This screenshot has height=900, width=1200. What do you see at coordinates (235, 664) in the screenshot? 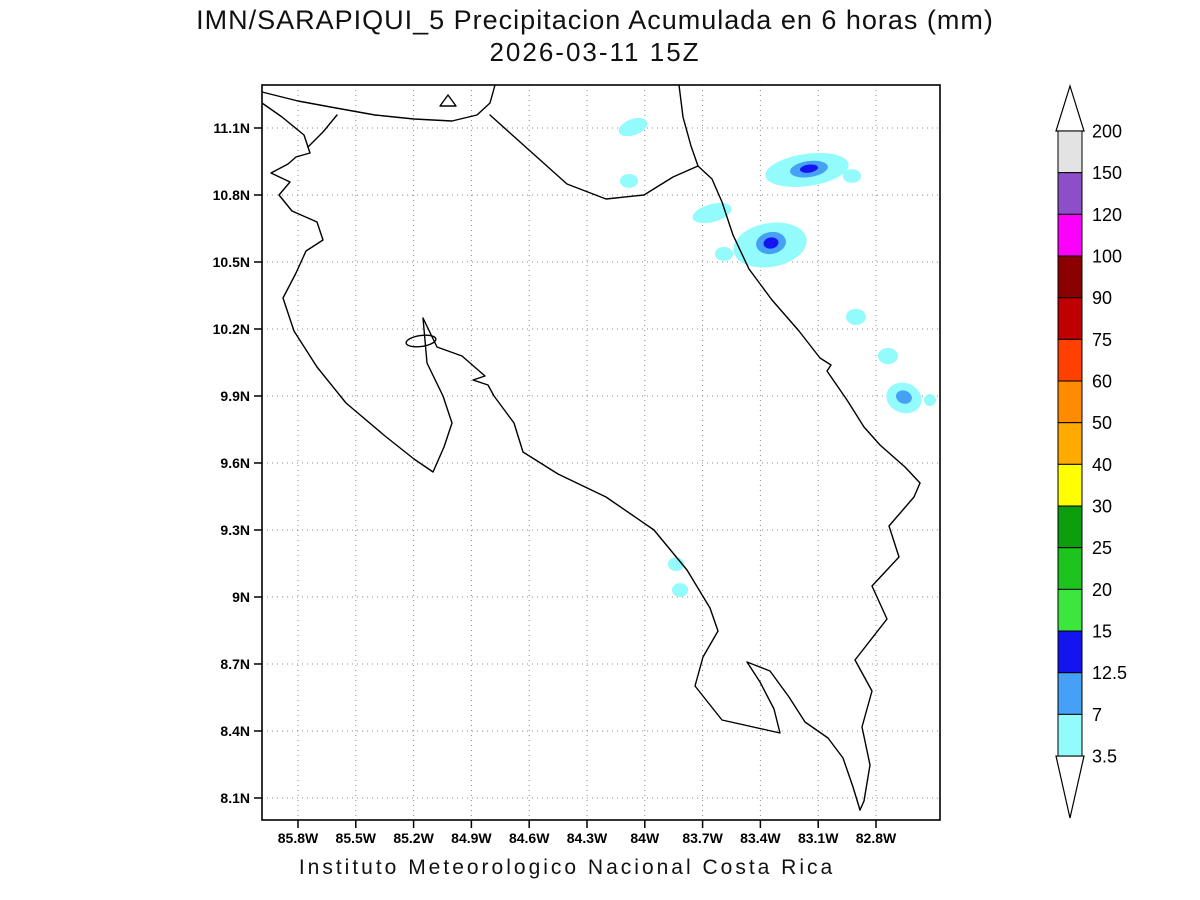
I see `lat-tick-label: 8.7N` at bounding box center [235, 664].